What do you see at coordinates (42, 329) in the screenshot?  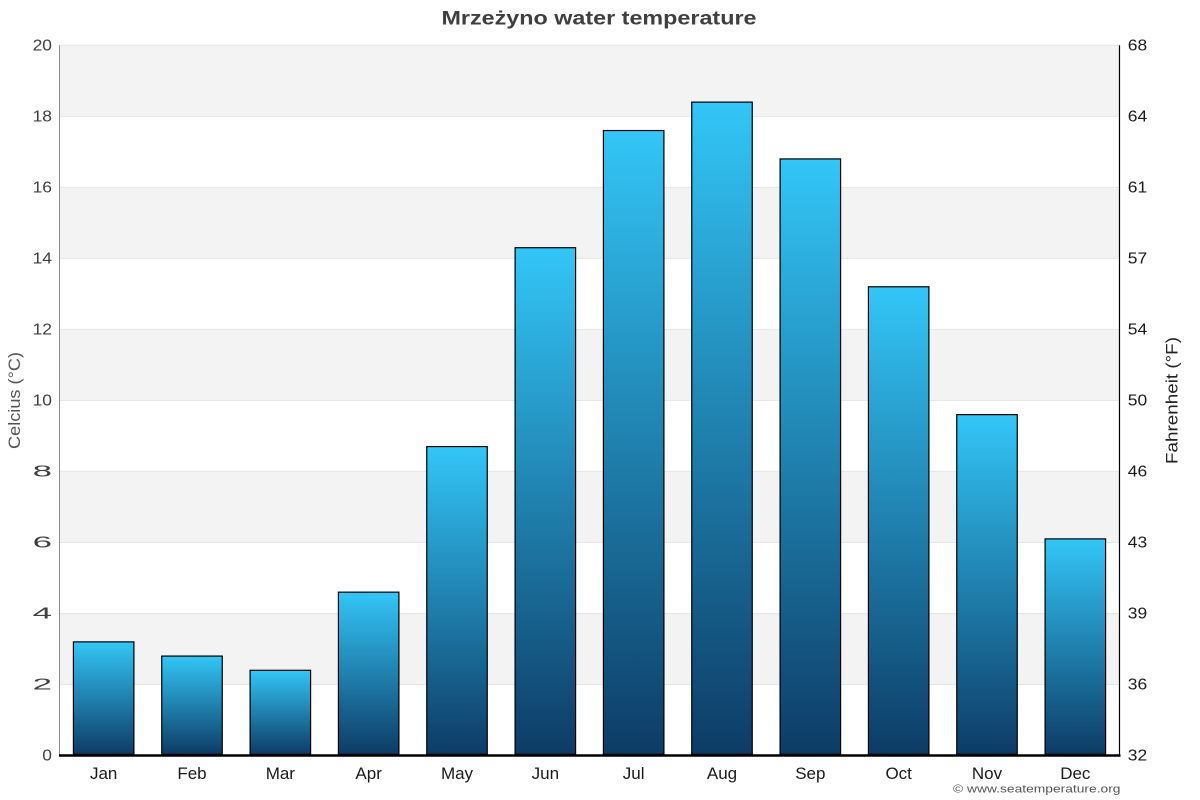 I see `svg-text: 12` at bounding box center [42, 329].